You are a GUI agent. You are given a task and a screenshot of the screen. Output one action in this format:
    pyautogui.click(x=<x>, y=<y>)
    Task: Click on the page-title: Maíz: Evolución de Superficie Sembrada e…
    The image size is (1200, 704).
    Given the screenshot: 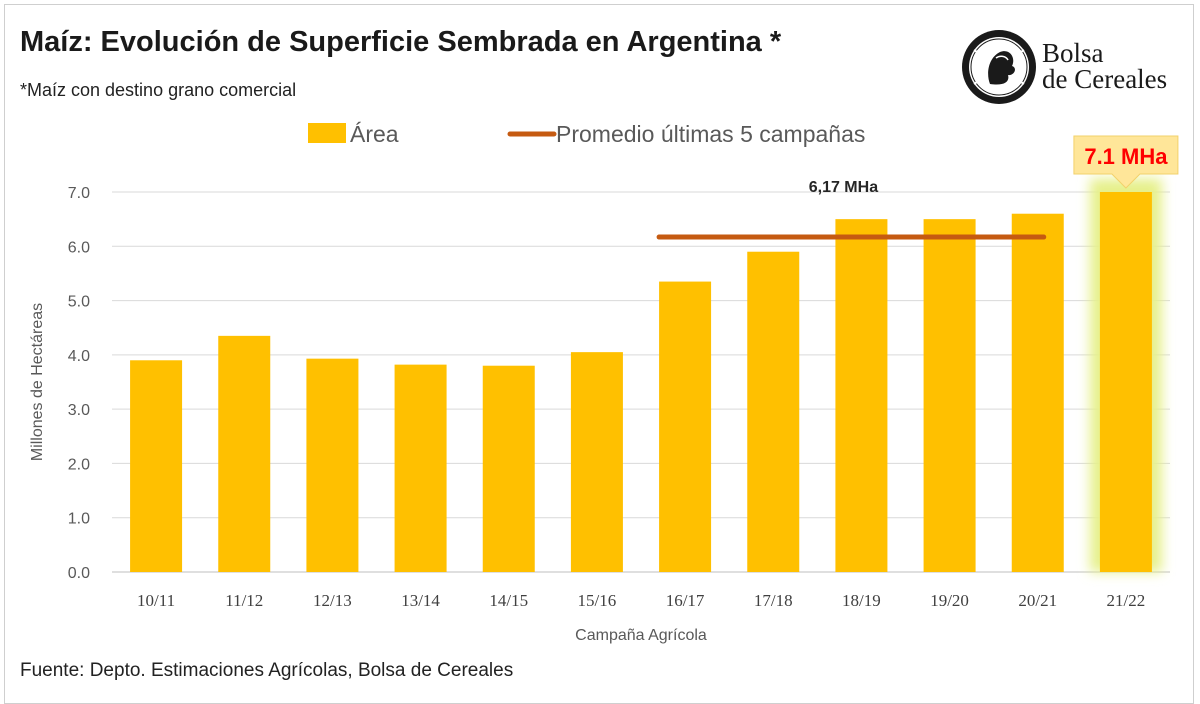 What is the action you would take?
    pyautogui.click(x=401, y=42)
    